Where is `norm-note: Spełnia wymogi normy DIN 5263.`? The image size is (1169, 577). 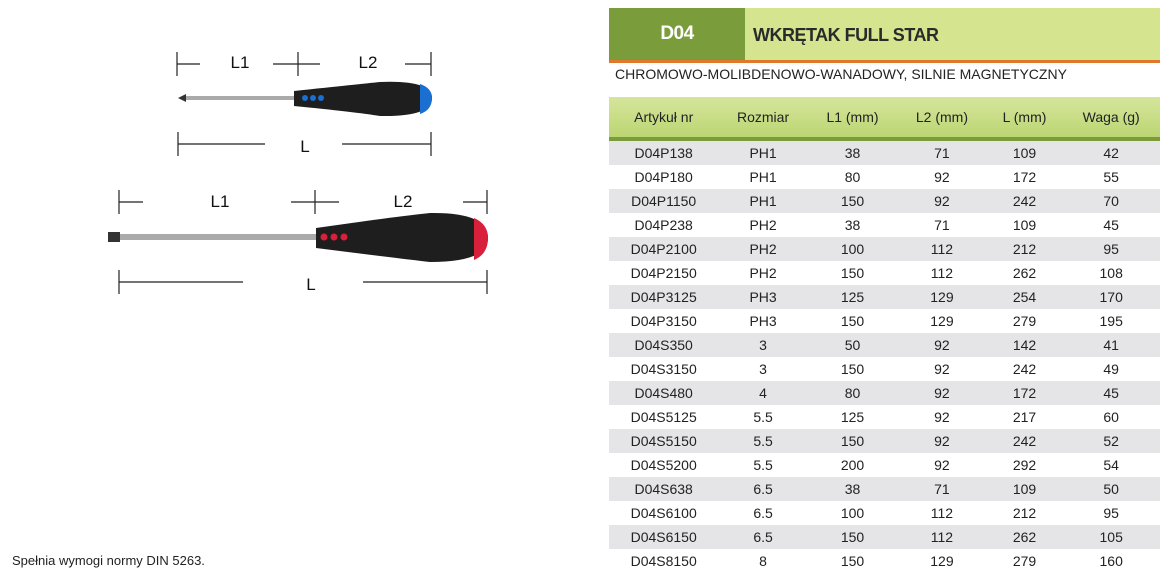
norm-note: Spełnia wymogi normy DIN 5263. is located at coordinates (108, 560).